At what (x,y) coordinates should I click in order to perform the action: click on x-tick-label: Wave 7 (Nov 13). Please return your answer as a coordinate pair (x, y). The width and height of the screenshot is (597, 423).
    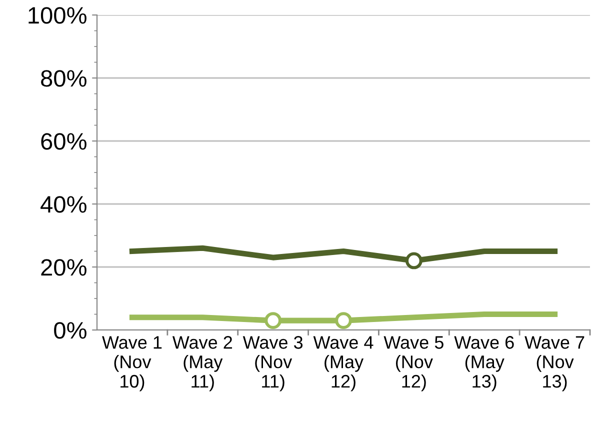
    Looking at the image, I should click on (554, 364).